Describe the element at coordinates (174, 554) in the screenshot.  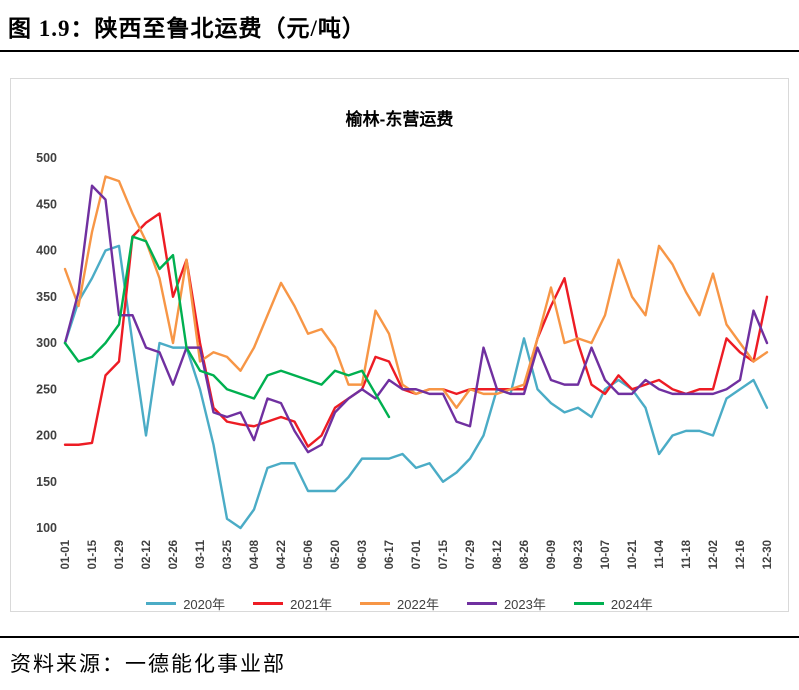
I see `x-tick-label: 02-26` at that location.